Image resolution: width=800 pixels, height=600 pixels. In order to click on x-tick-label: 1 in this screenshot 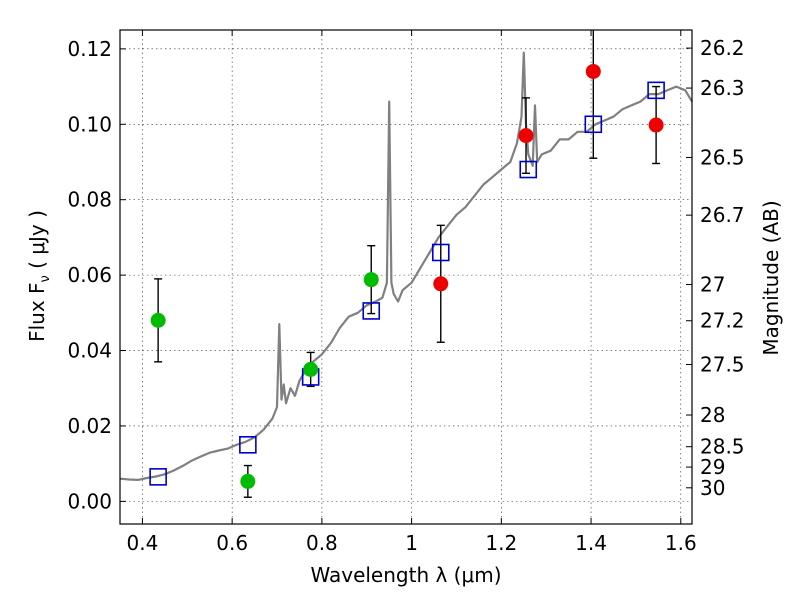, I will do `click(411, 543)`.